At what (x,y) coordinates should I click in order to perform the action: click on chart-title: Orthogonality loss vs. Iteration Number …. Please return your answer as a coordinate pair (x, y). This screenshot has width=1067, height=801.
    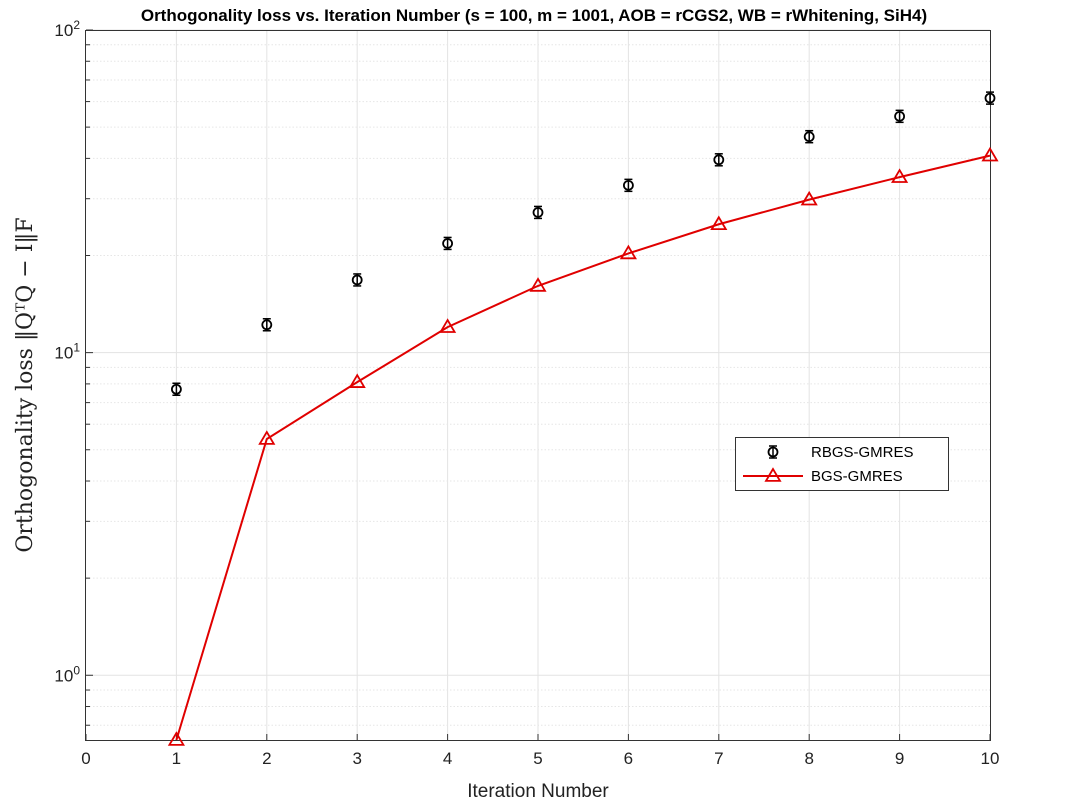
    Looking at the image, I should click on (534, 15).